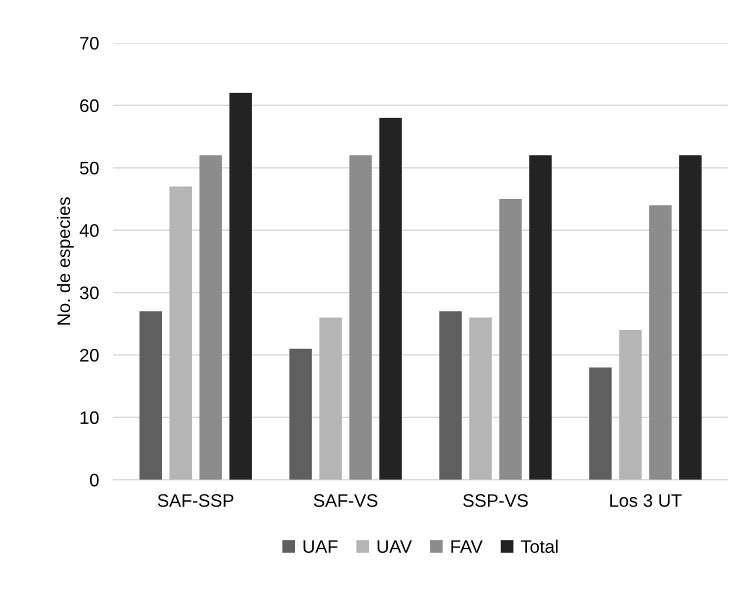  What do you see at coordinates (89, 105) in the screenshot?
I see `y-tick-label: 60` at bounding box center [89, 105].